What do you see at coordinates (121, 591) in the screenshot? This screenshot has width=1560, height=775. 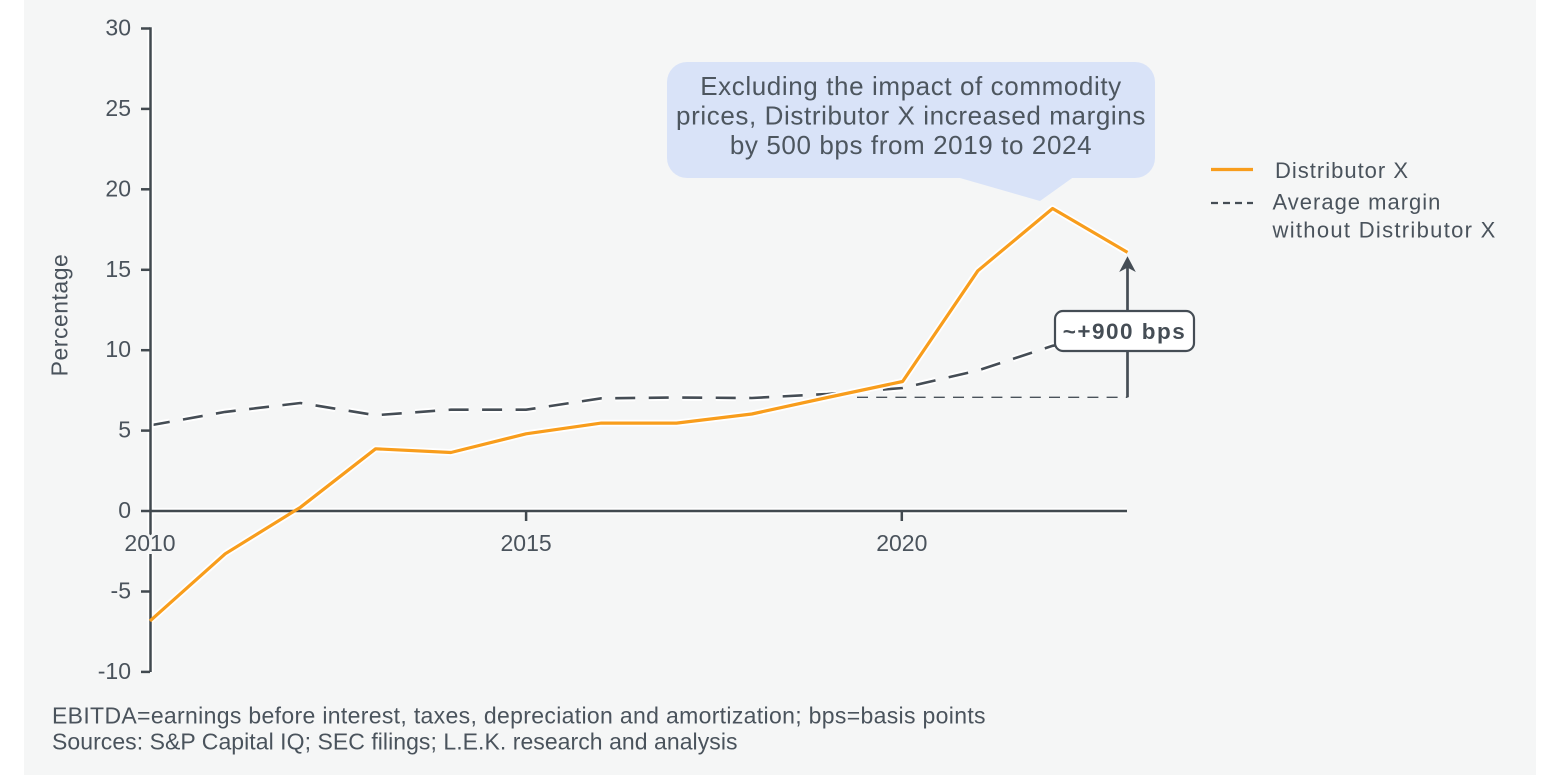 I see `svg-text: -5` at bounding box center [121, 591].